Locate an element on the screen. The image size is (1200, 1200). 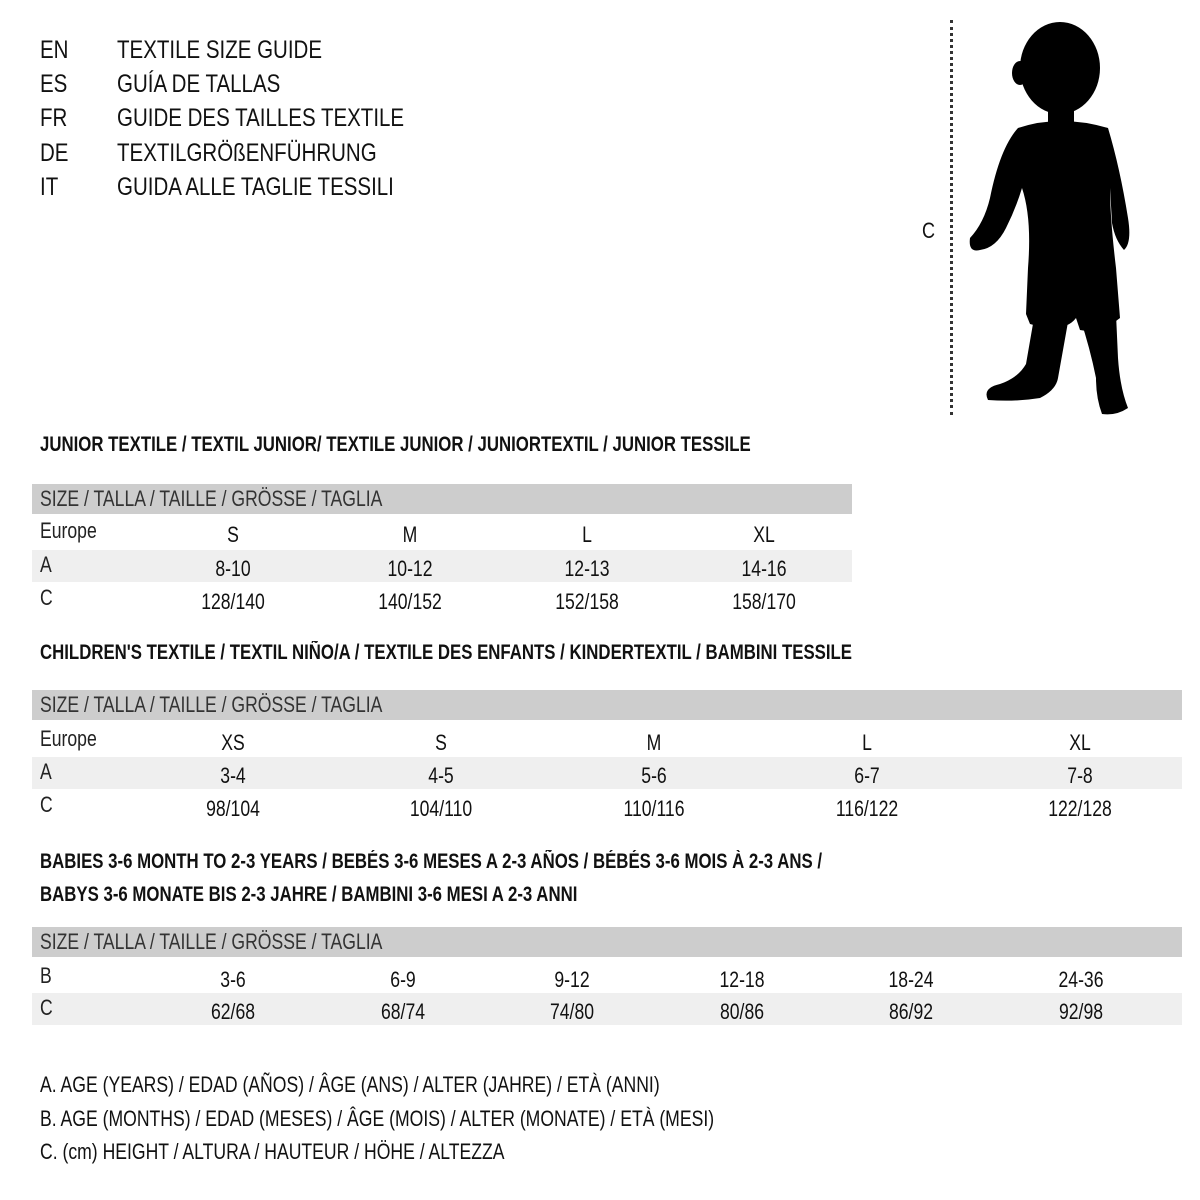
table-cell: 140/152 is located at coordinates (410, 601).